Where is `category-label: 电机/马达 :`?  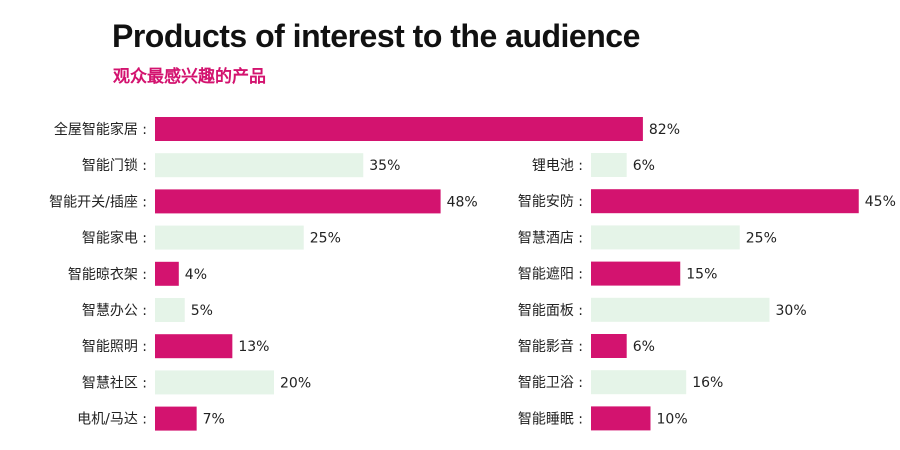
category-label: 电机/马达 : is located at coordinates (112, 420).